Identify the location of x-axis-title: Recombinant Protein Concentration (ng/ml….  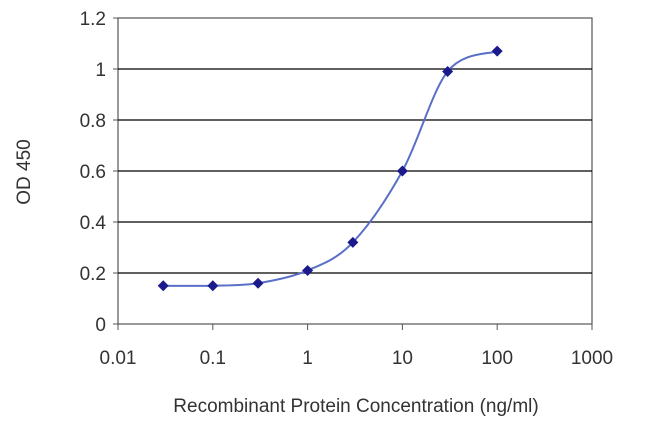
(355, 406).